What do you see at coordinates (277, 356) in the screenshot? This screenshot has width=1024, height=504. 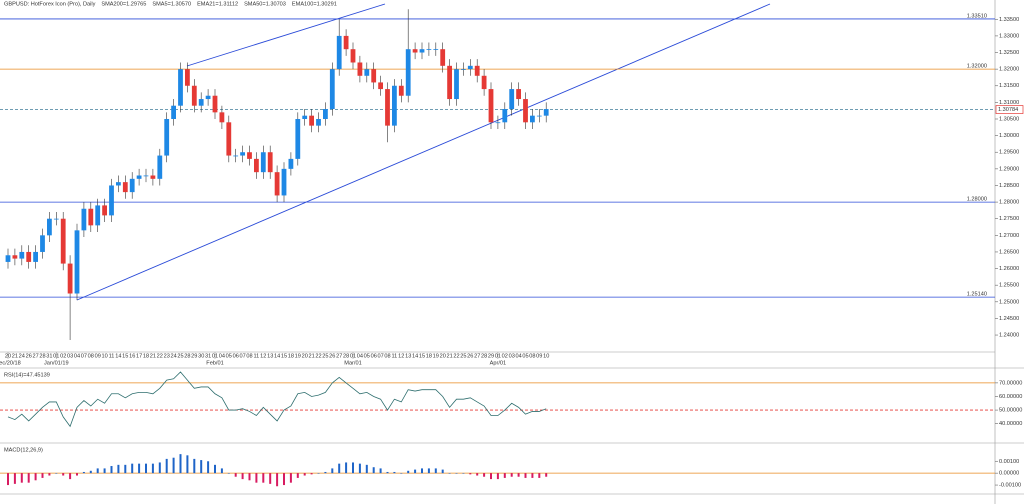 I see `x-tick-label: 14` at bounding box center [277, 356].